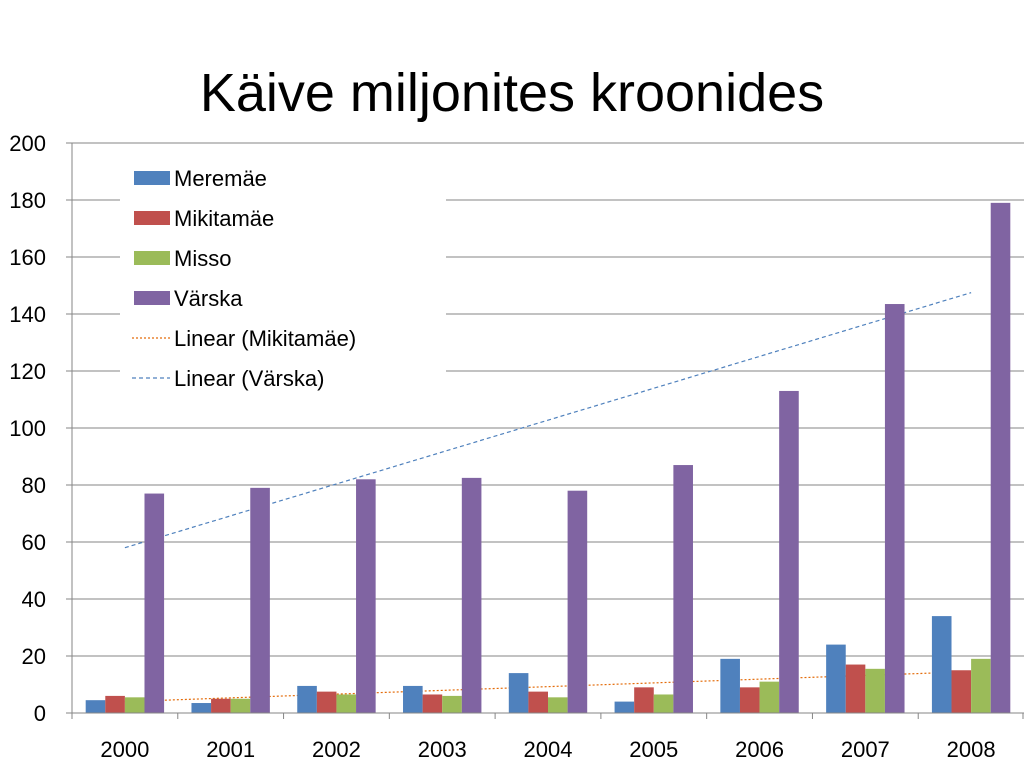  What do you see at coordinates (432, 703) in the screenshot?
I see `bar-mikitamäe-2003` at bounding box center [432, 703].